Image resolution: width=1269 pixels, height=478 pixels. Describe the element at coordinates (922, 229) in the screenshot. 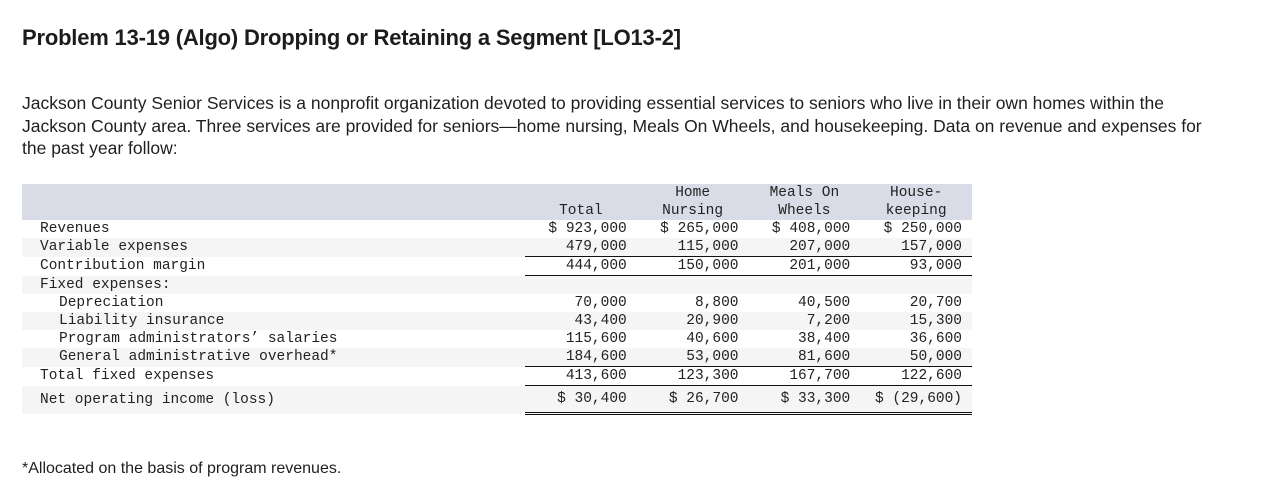

I see `cell-housekeeping: $ 250,000` at that location.